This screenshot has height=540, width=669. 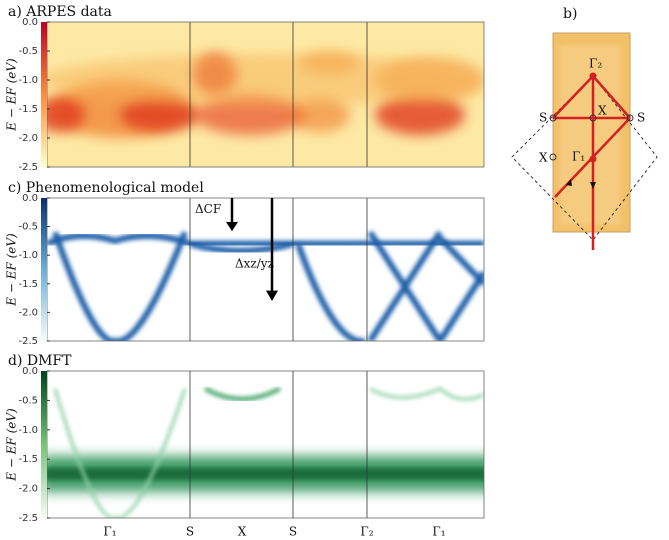 What do you see at coordinates (590, 135) in the screenshot?
I see `sample-texture` at bounding box center [590, 135].